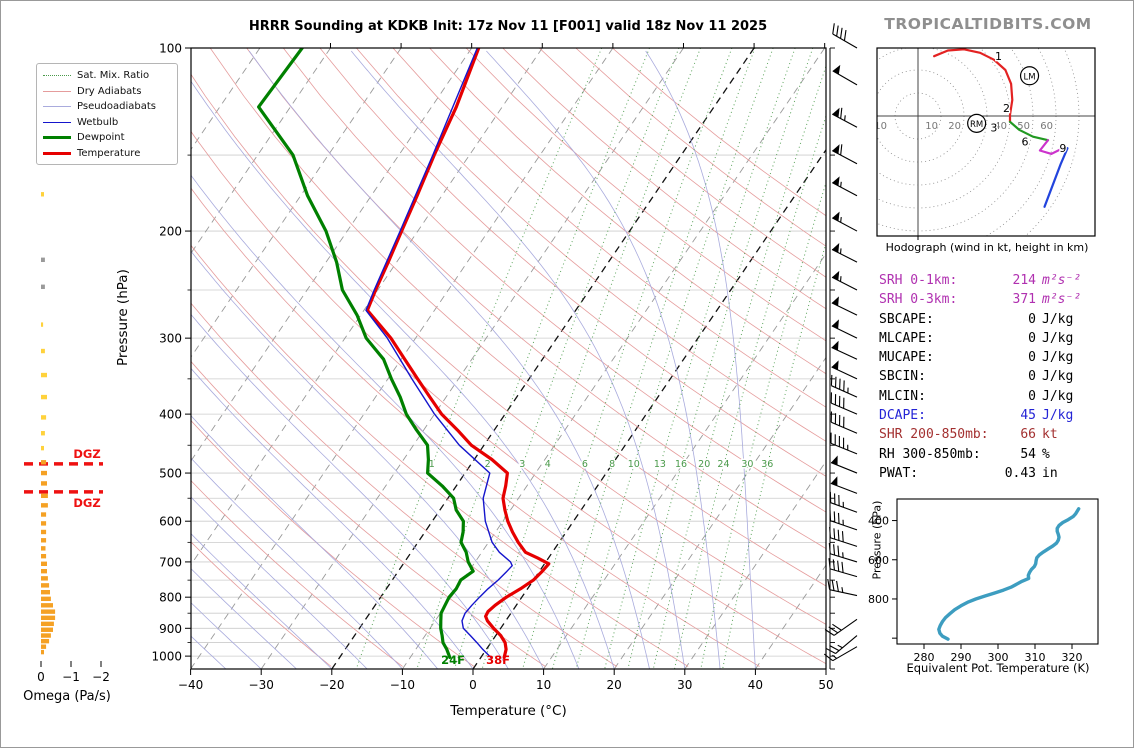 This screenshot has height=748, width=1134. Describe the element at coordinates (1004, 340) in the screenshot. I see `stats-row: MLCAPE: 0 J/kg` at that location.